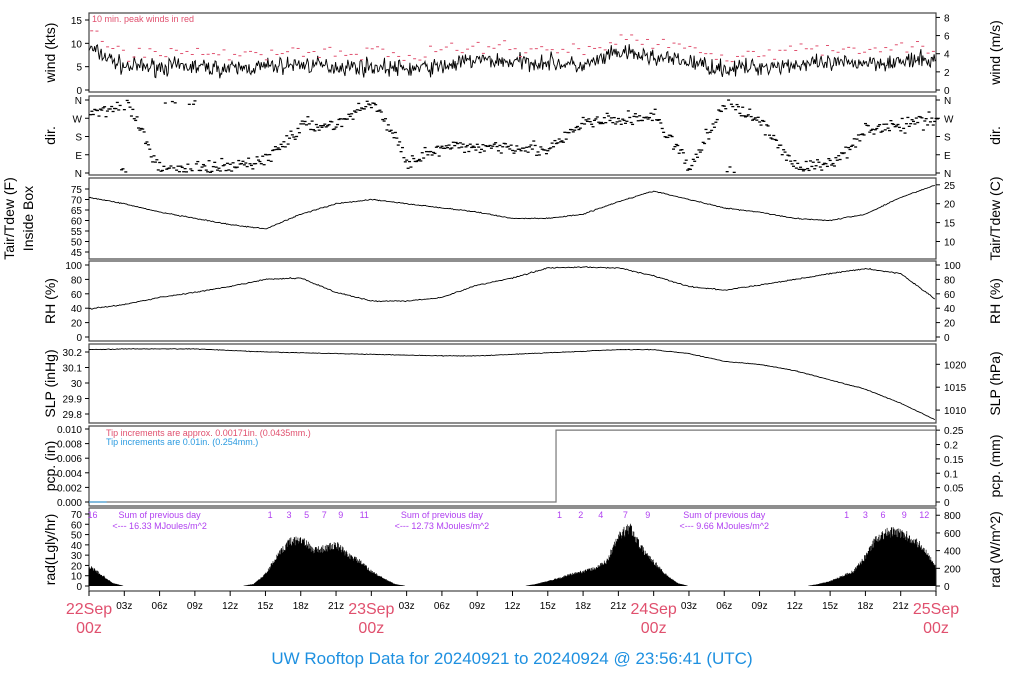  Describe the element at coordinates (947, 55) in the screenshot. I see `y-right-tick-label: 4` at that location.